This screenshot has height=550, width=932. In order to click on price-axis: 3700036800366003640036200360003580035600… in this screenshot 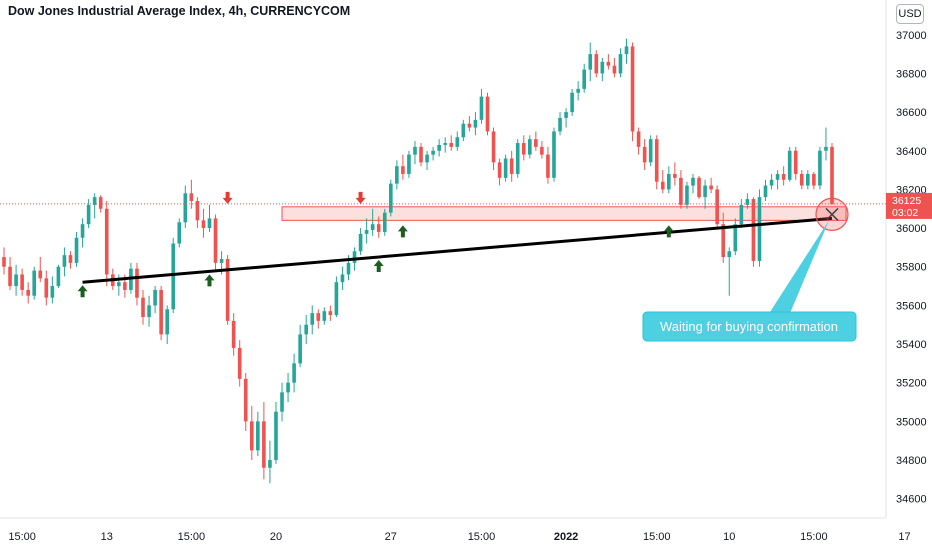, I will do `click(911, 268)`.